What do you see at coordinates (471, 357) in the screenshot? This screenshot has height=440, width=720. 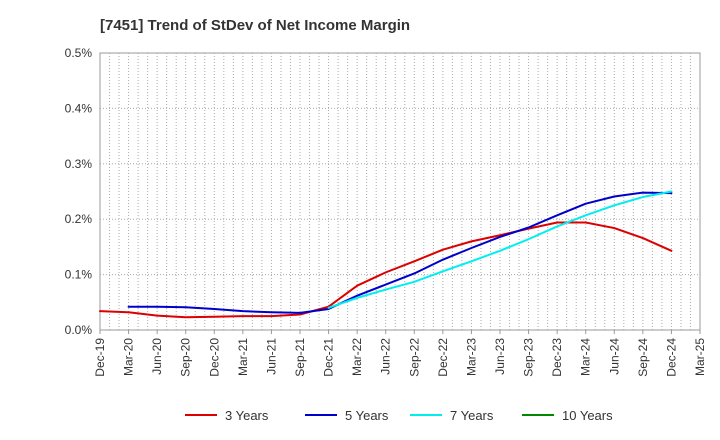 I see `x-tick-label: Mar-23` at bounding box center [471, 357].